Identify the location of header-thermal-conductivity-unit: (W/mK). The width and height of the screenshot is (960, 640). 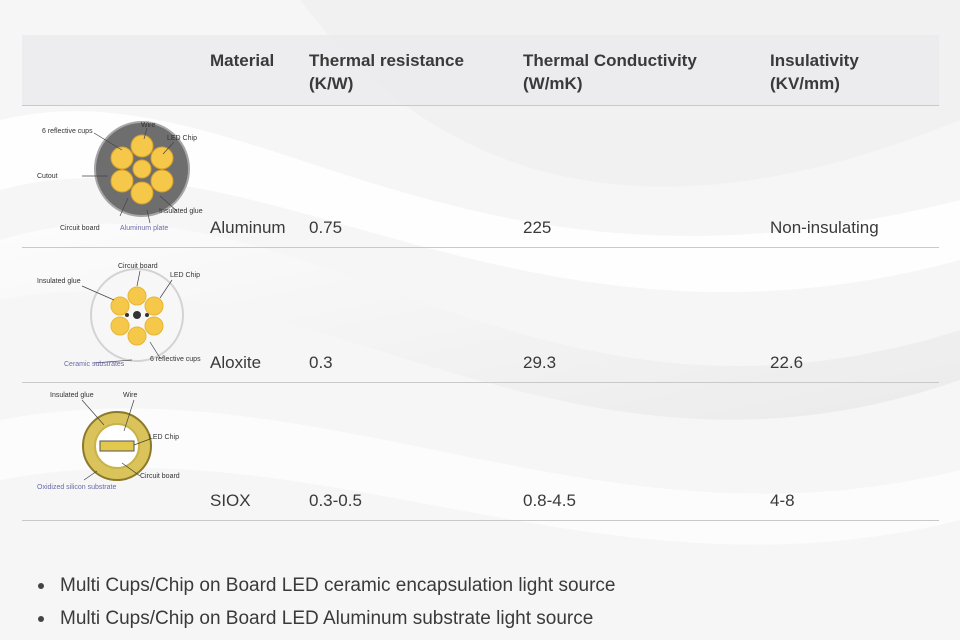
(553, 83).